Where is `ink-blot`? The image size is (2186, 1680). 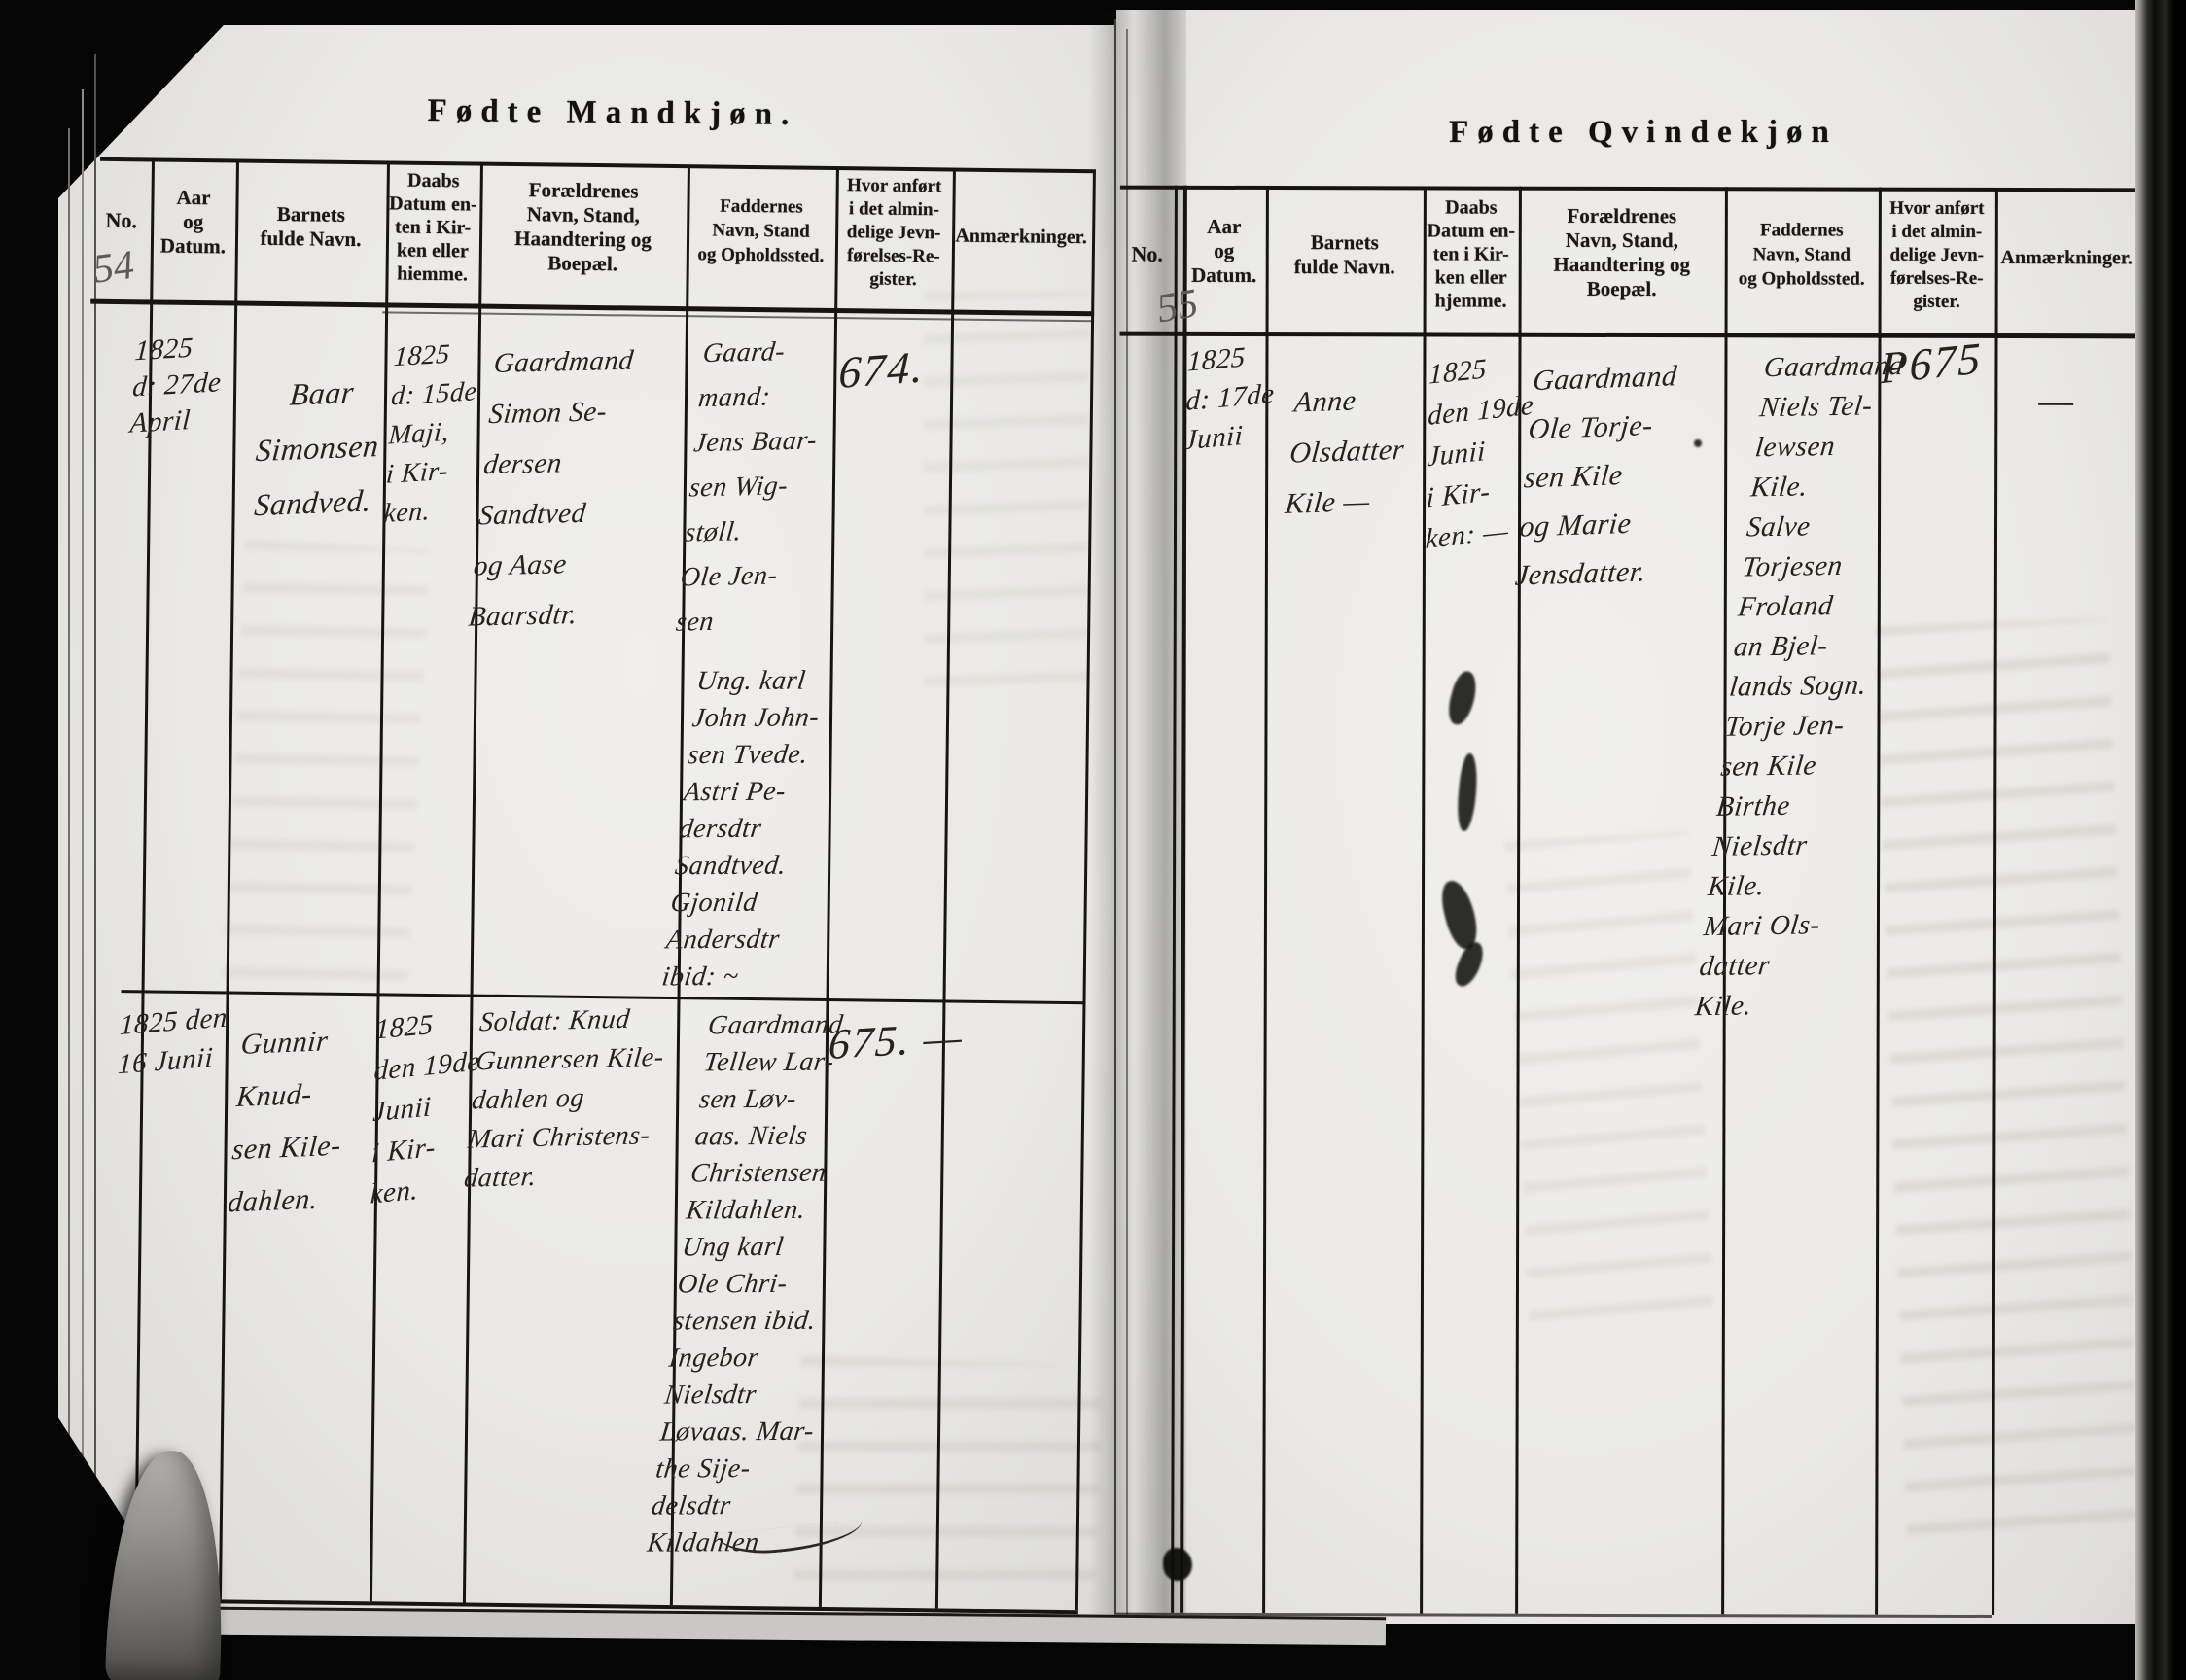 ink-blot is located at coordinates (1177, 1564).